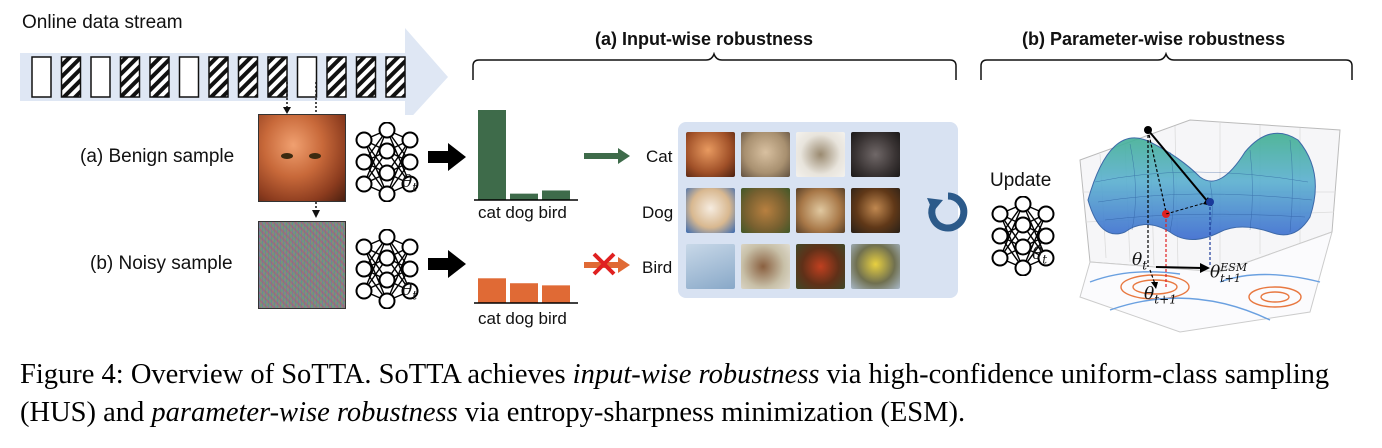  Describe the element at coordinates (1210, 226) in the screenshot. I see `loss-surface-plot` at that location.